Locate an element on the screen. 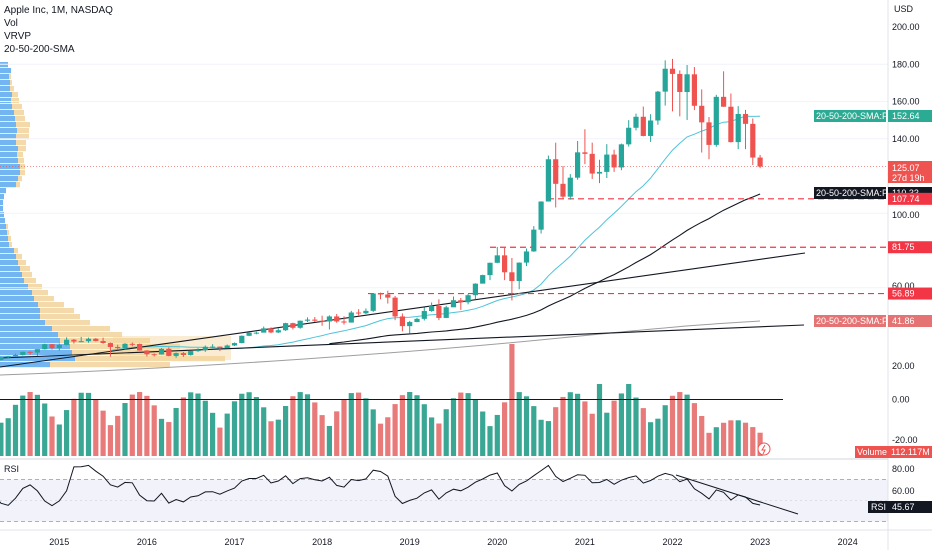  sma-plot-tag-3-value-bg is located at coordinates (910, 321).